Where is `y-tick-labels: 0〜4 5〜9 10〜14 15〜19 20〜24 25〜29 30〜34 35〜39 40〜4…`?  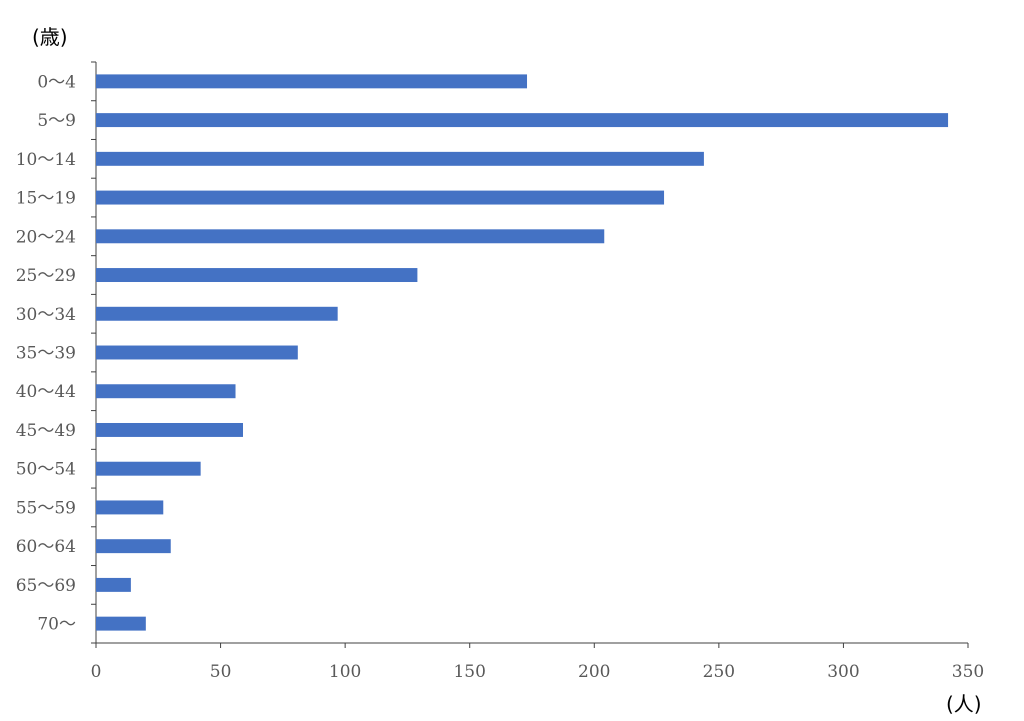
y-tick-labels: 0〜4 5〜9 10〜14 15〜19 20〜24 25〜29 30〜34 35〜39 40〜4… is located at coordinates (46, 353).